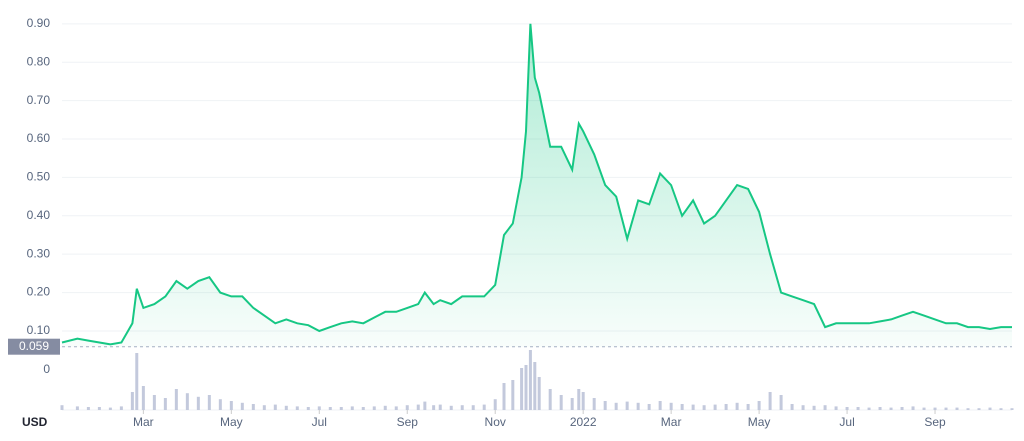 This screenshot has width=1024, height=441. Describe the element at coordinates (39, 253) in the screenshot. I see `y-tick-label: 0.30` at that location.